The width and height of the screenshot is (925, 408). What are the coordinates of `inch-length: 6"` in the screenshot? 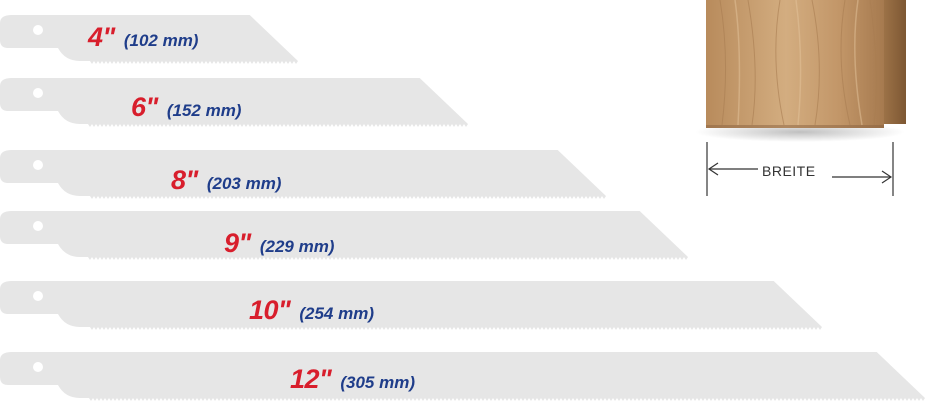 It's located at (144, 107).